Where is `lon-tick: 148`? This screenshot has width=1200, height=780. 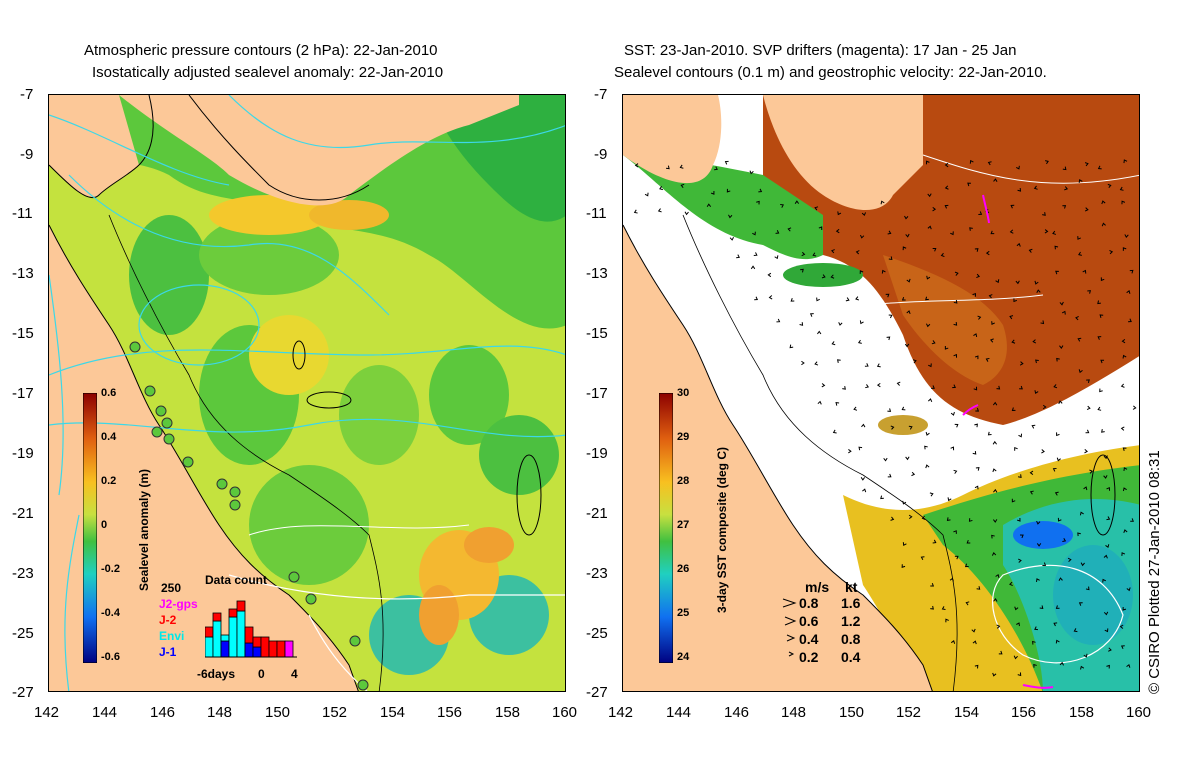
lon-tick: 148 is located at coordinates (220, 712).